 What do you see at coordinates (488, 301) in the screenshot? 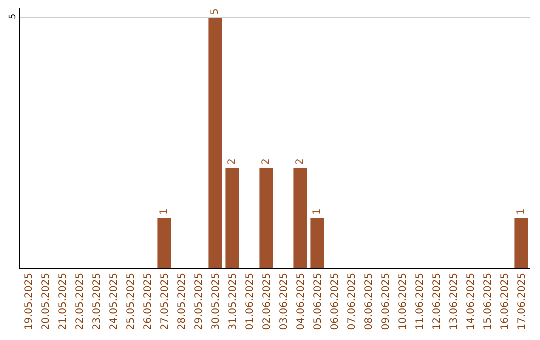
I see `x-tick-label: 15.06.2025` at bounding box center [488, 301].